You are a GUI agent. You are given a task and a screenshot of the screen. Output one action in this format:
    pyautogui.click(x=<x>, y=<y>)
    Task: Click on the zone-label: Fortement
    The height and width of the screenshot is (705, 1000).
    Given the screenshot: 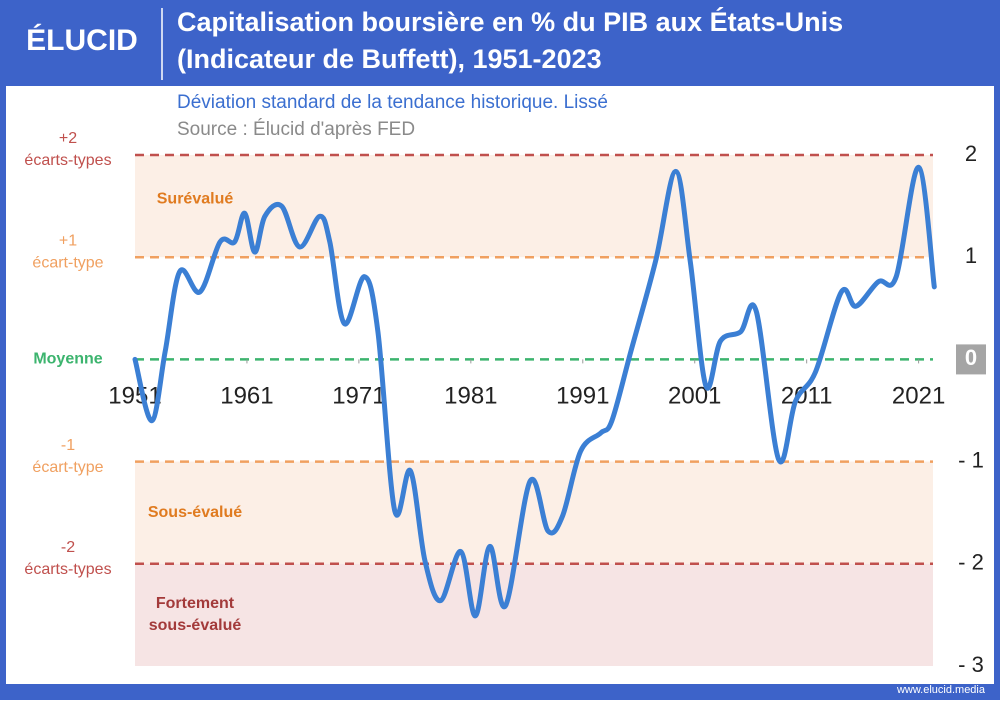 What is the action you would take?
    pyautogui.click(x=195, y=603)
    